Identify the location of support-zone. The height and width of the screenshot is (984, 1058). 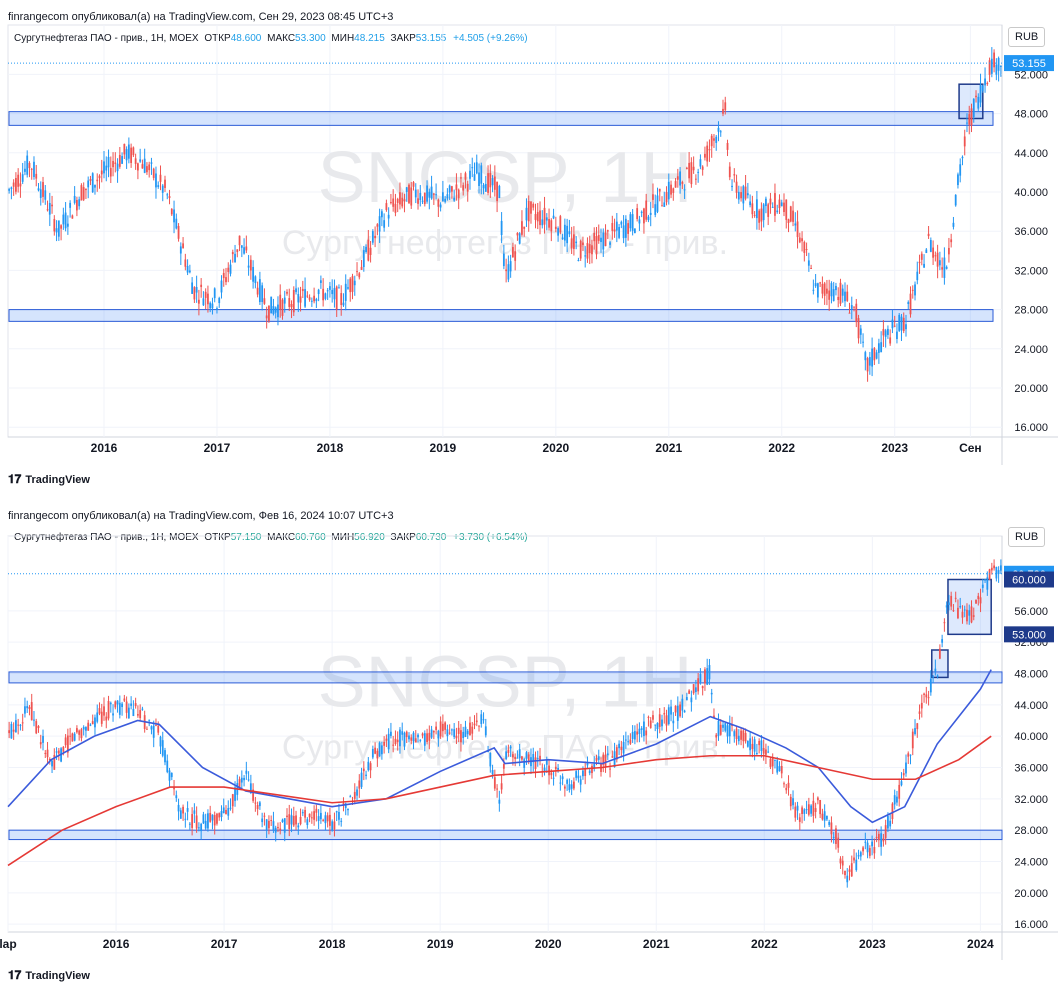
(505, 835).